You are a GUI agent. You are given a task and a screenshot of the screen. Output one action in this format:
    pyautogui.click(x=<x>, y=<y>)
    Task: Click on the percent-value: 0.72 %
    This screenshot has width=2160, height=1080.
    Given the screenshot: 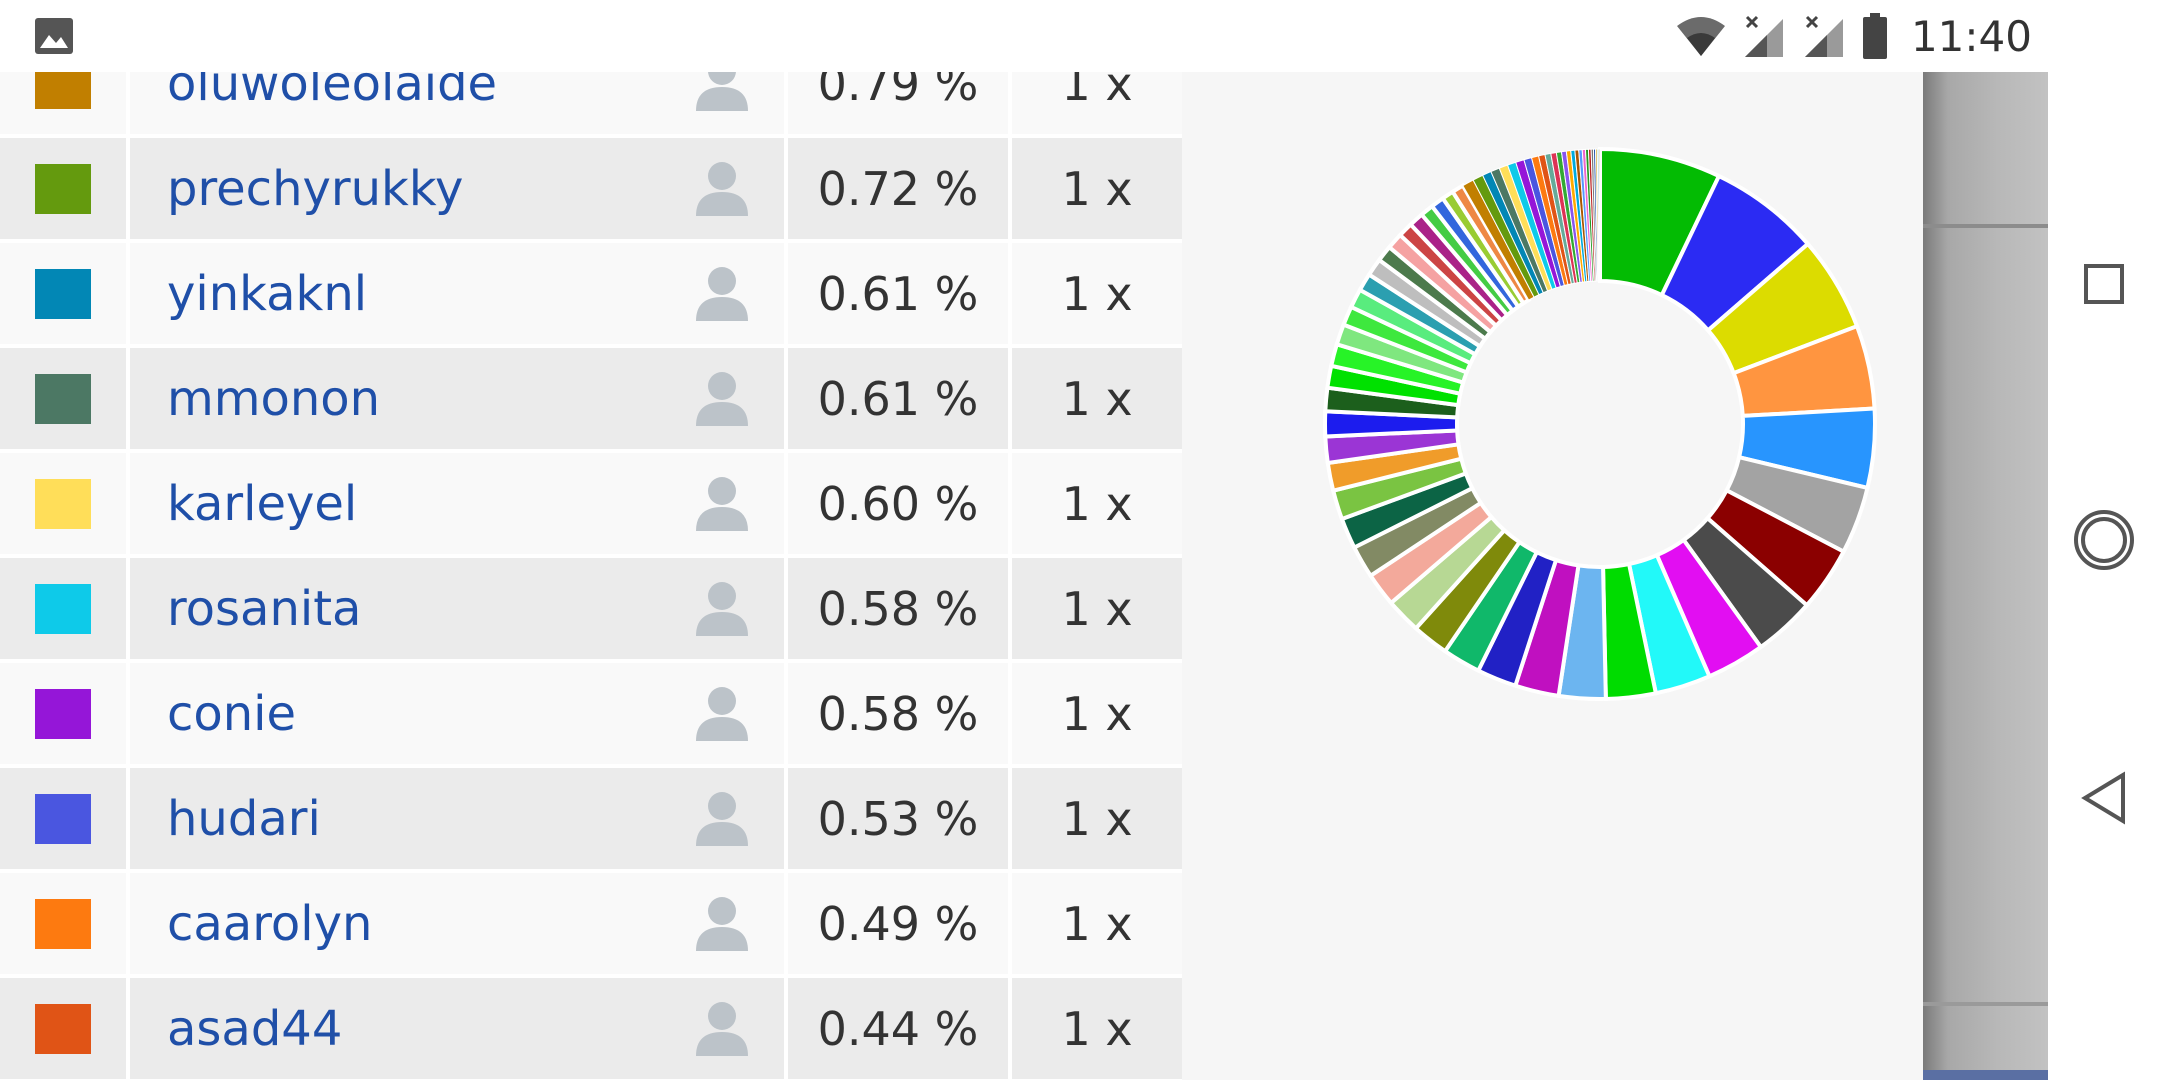 What is the action you would take?
    pyautogui.click(x=898, y=188)
    